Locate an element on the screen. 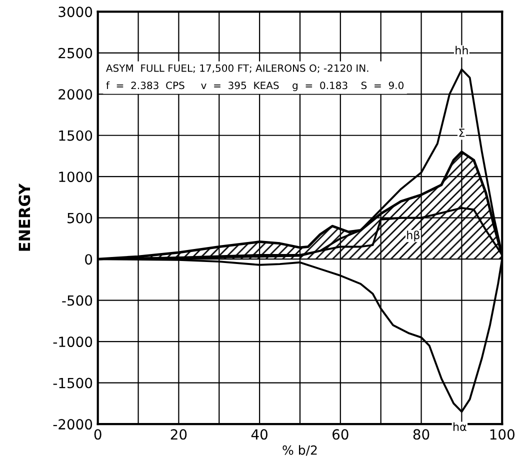 The width and height of the screenshot is (515, 466). x-tick-label: 80 is located at coordinates (421, 434).